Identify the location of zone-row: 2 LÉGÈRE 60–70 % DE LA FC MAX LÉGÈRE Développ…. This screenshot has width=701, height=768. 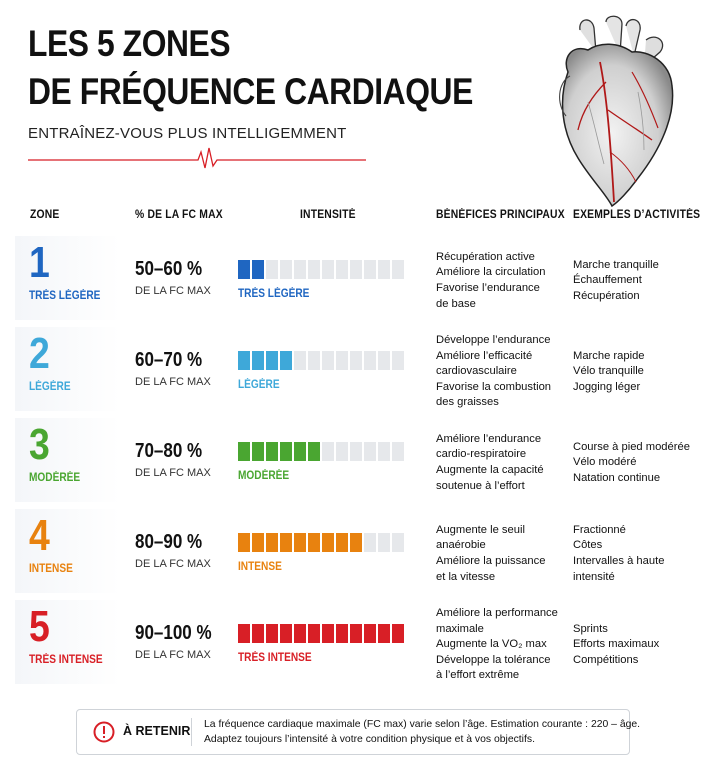
(358, 369).